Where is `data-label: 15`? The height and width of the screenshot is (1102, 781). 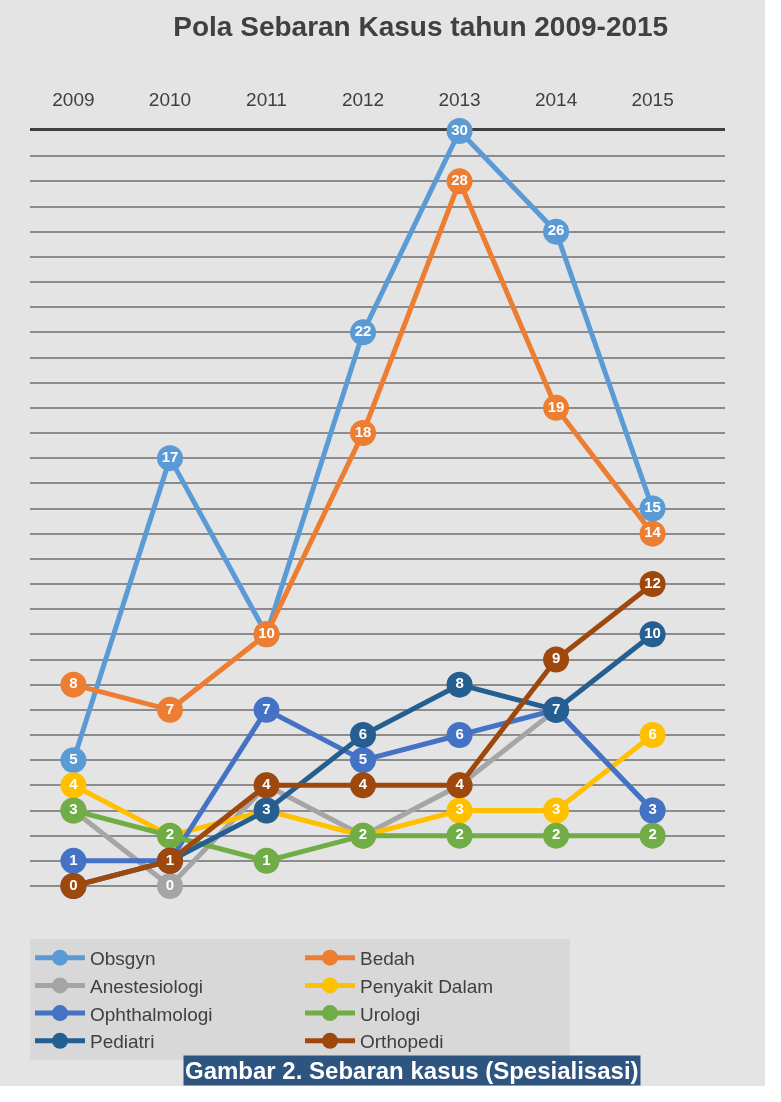
data-label: 15 is located at coordinates (652, 507).